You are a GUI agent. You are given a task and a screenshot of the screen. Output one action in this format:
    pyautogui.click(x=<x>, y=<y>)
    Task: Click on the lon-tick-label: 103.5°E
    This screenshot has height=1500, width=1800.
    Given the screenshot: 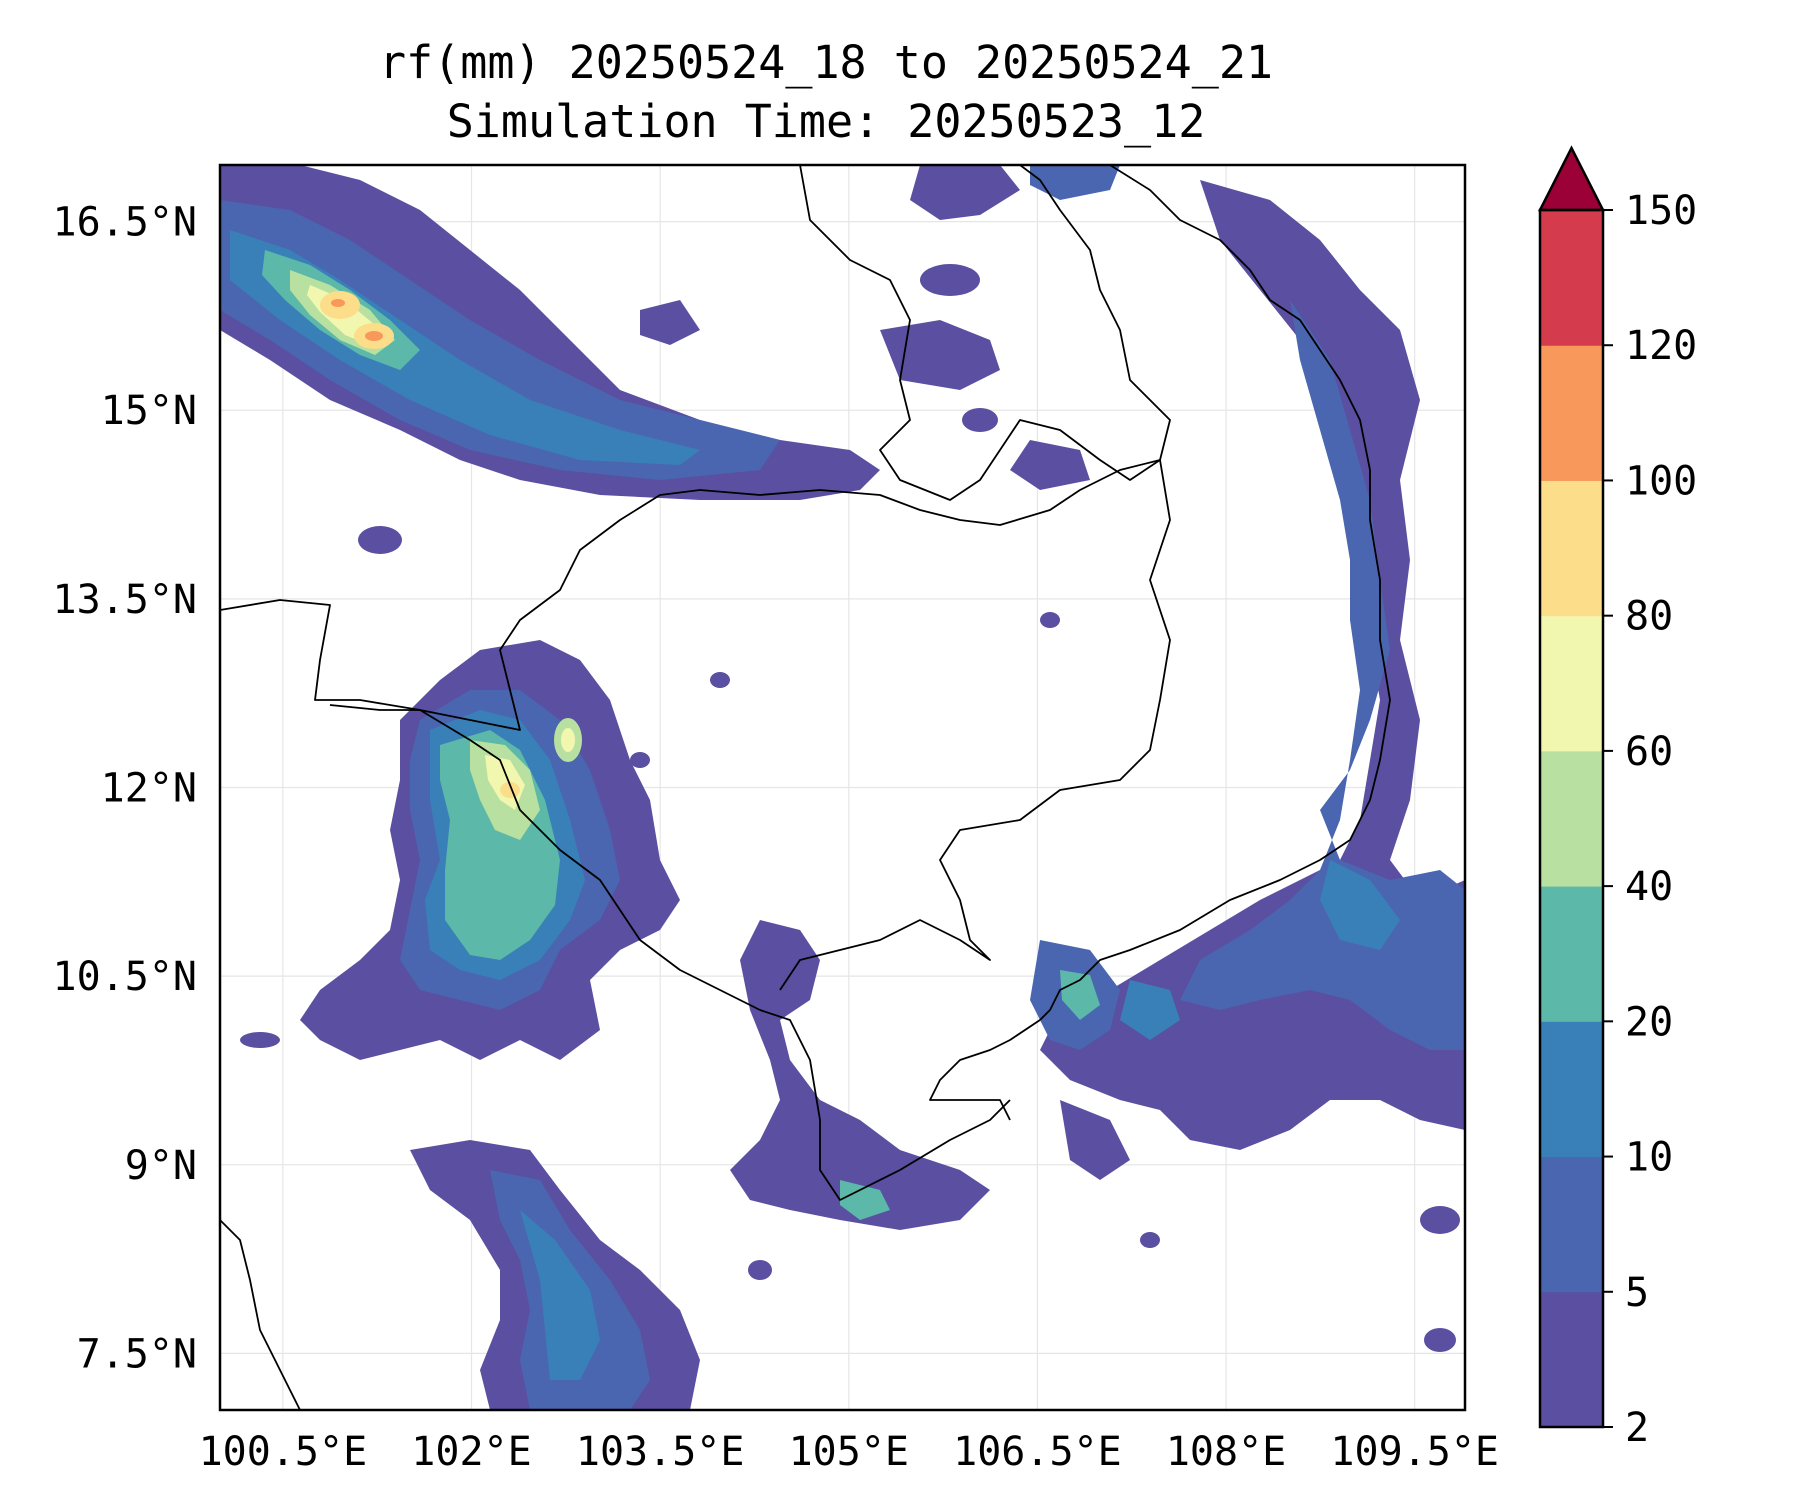 What is the action you would take?
    pyautogui.click(x=660, y=1452)
    